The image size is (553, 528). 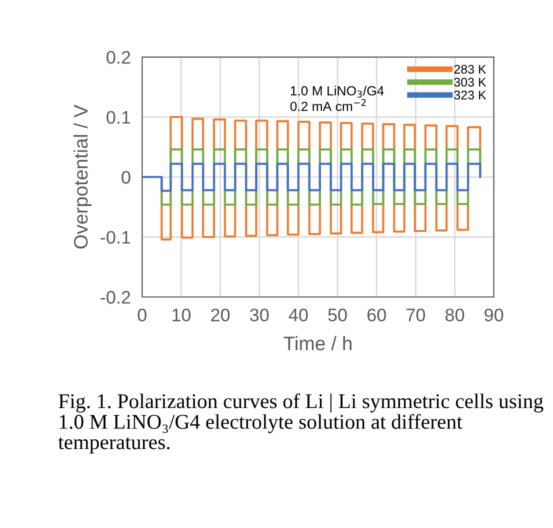 I want to click on legend-label: 323 K, so click(x=470, y=95).